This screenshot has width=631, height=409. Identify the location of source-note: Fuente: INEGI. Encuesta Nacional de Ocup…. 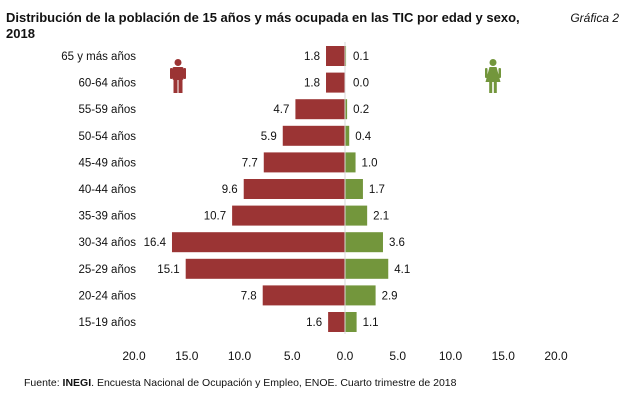
(240, 383).